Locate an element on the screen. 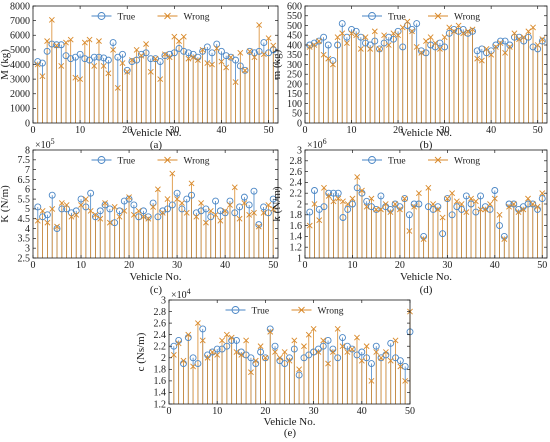 This screenshot has width=550, height=442. y-tick-label: 50 is located at coordinates (297, 114).